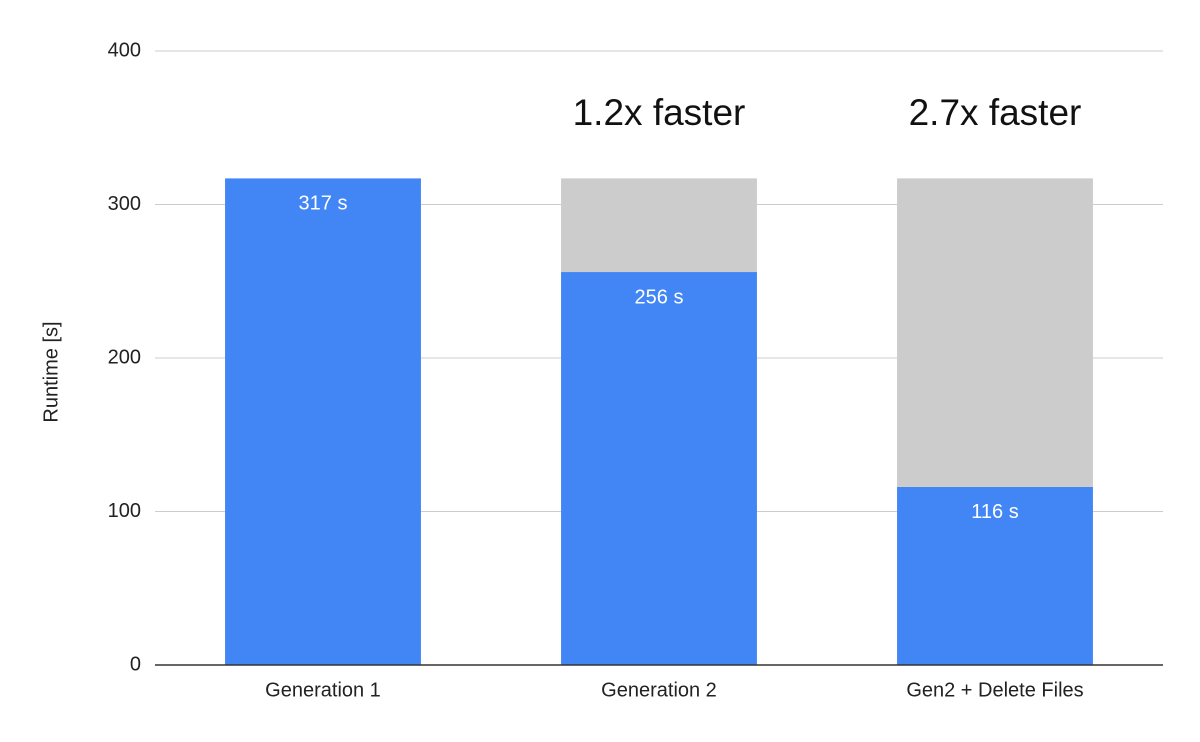 Image resolution: width=1200 pixels, height=742 pixels. I want to click on annotation: 1.2x faster, so click(659, 112).